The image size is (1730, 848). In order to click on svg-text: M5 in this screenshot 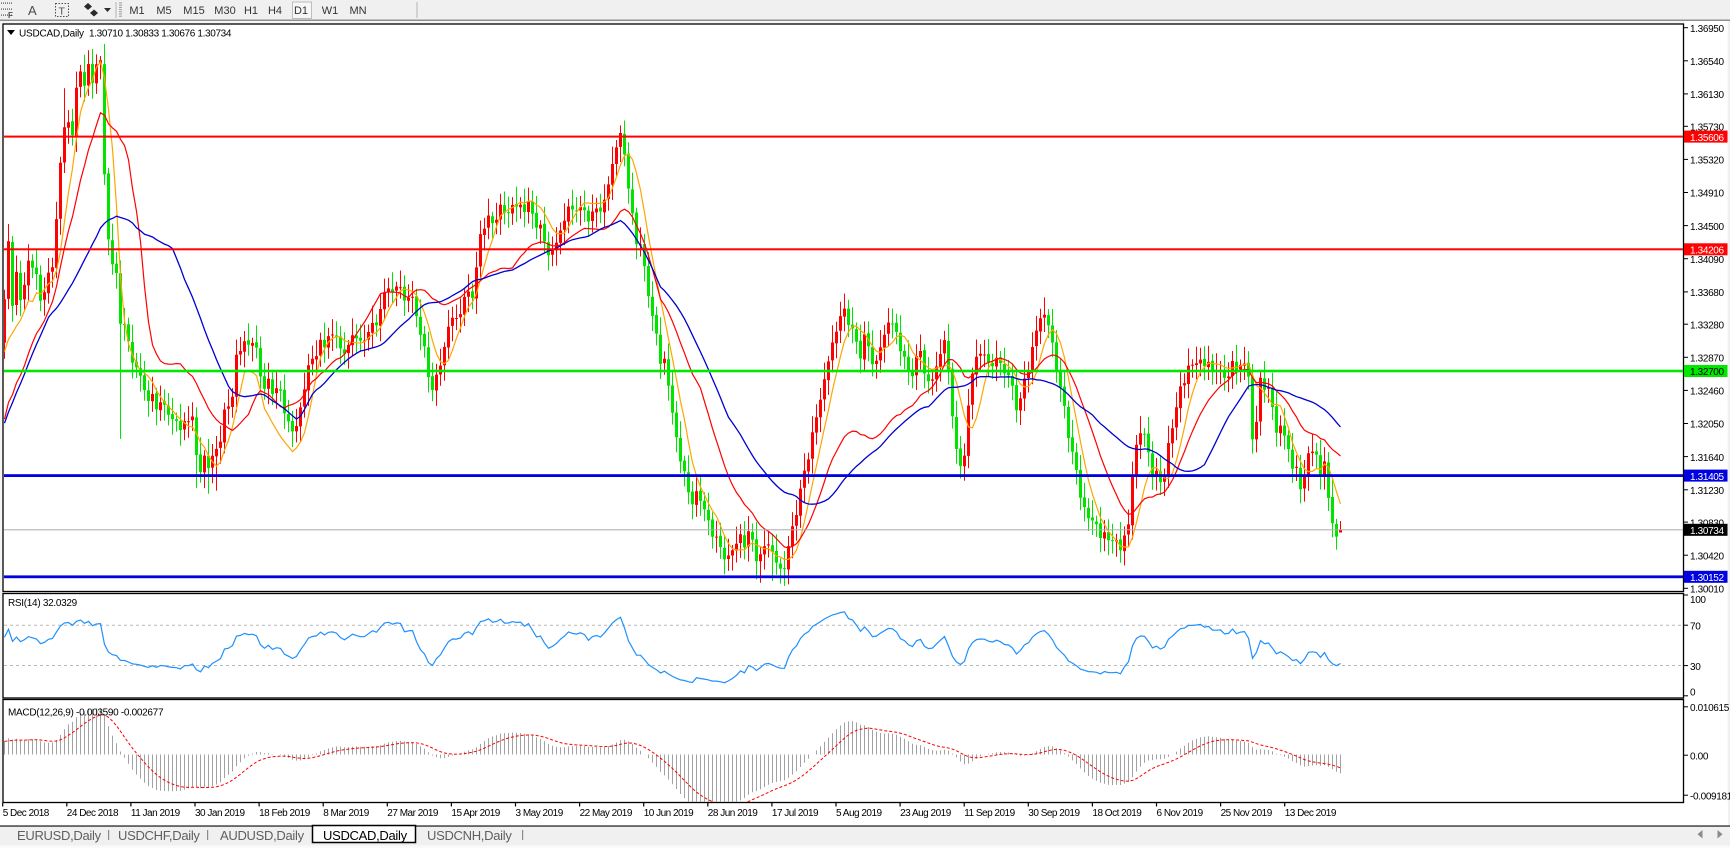, I will do `click(163, 11)`.